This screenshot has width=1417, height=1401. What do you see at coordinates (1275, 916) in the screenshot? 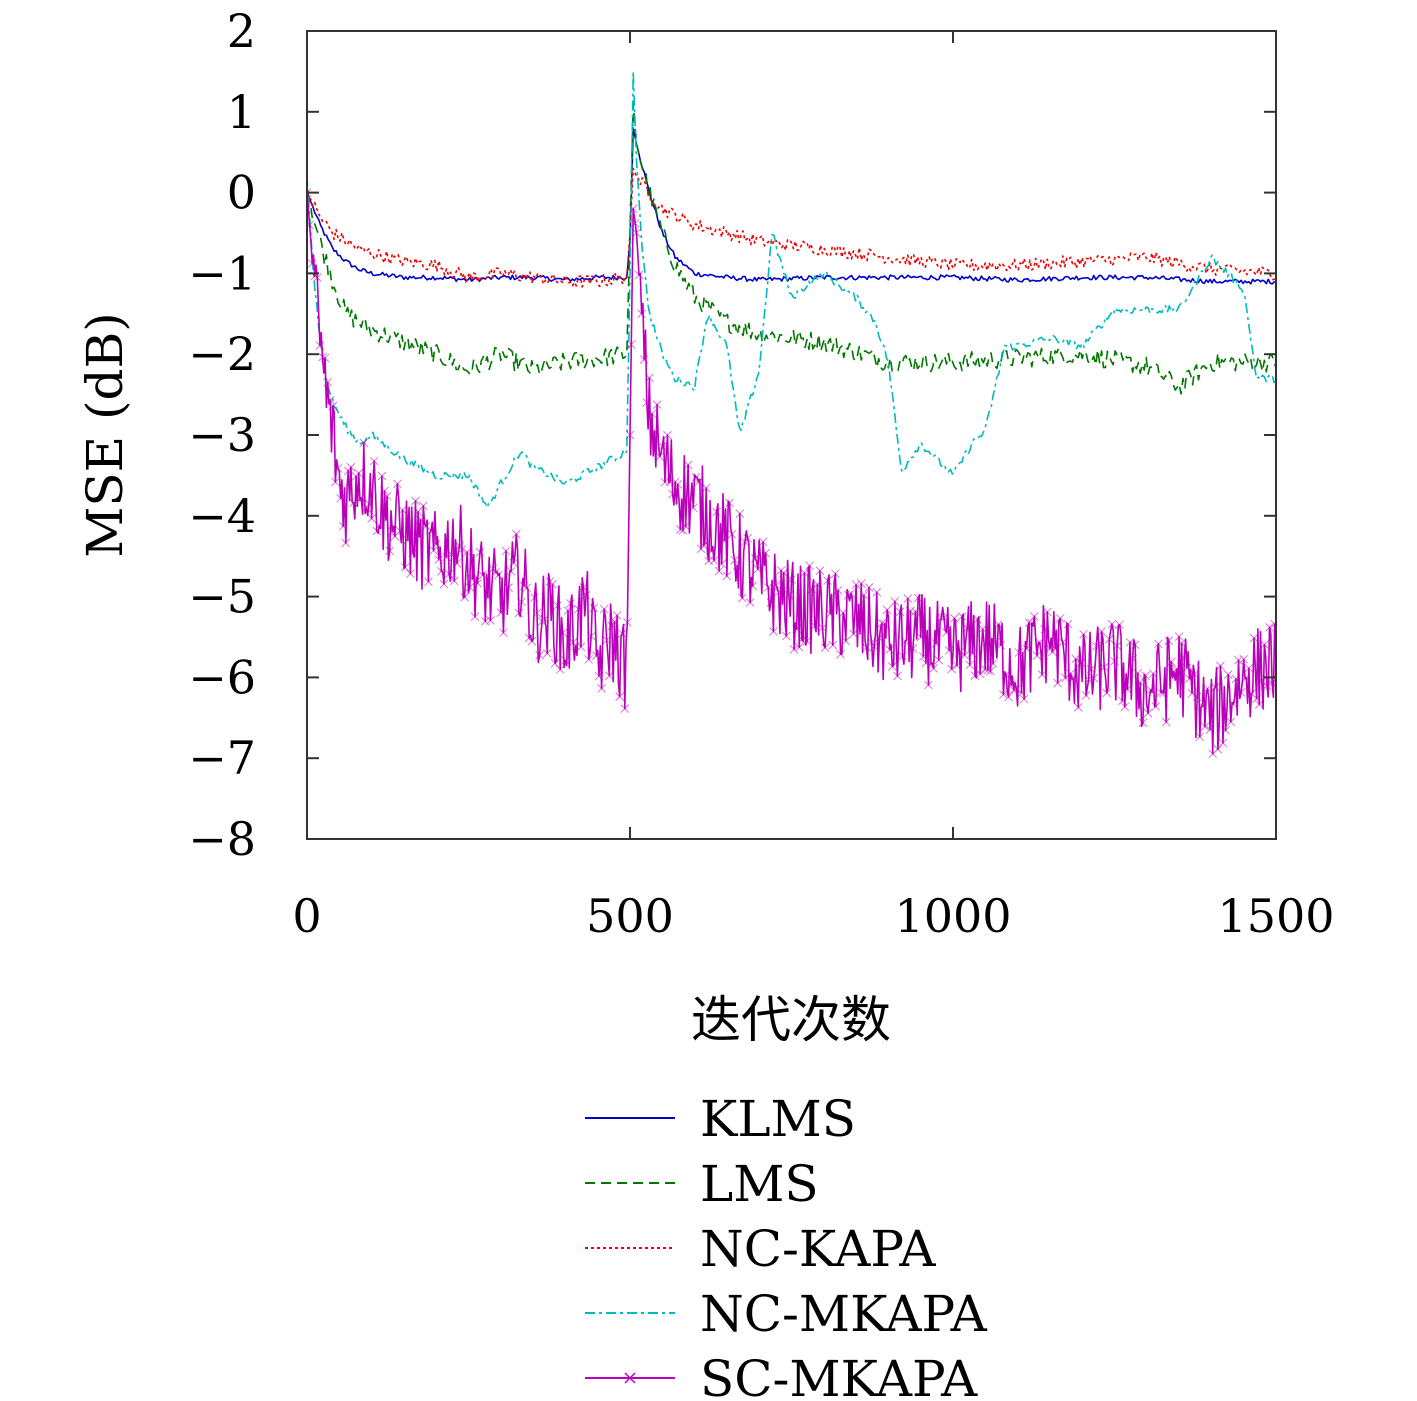
I see `x-tick-label: 1500` at bounding box center [1275, 916].